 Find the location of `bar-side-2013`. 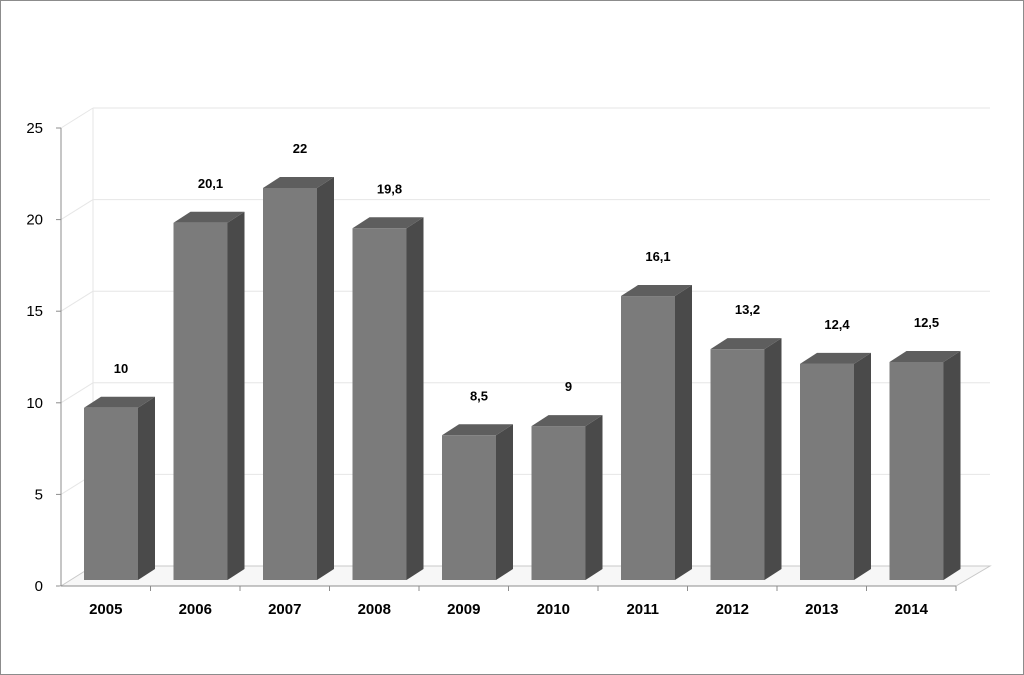

bar-side-2013 is located at coordinates (862, 466).